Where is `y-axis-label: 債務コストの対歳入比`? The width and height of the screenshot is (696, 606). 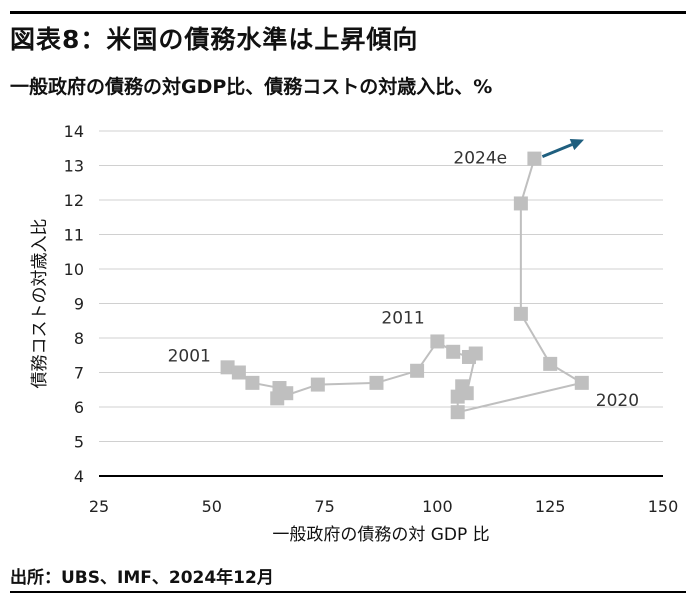 y-axis-label: 債務コストの対歳入比 is located at coordinates (40, 304).